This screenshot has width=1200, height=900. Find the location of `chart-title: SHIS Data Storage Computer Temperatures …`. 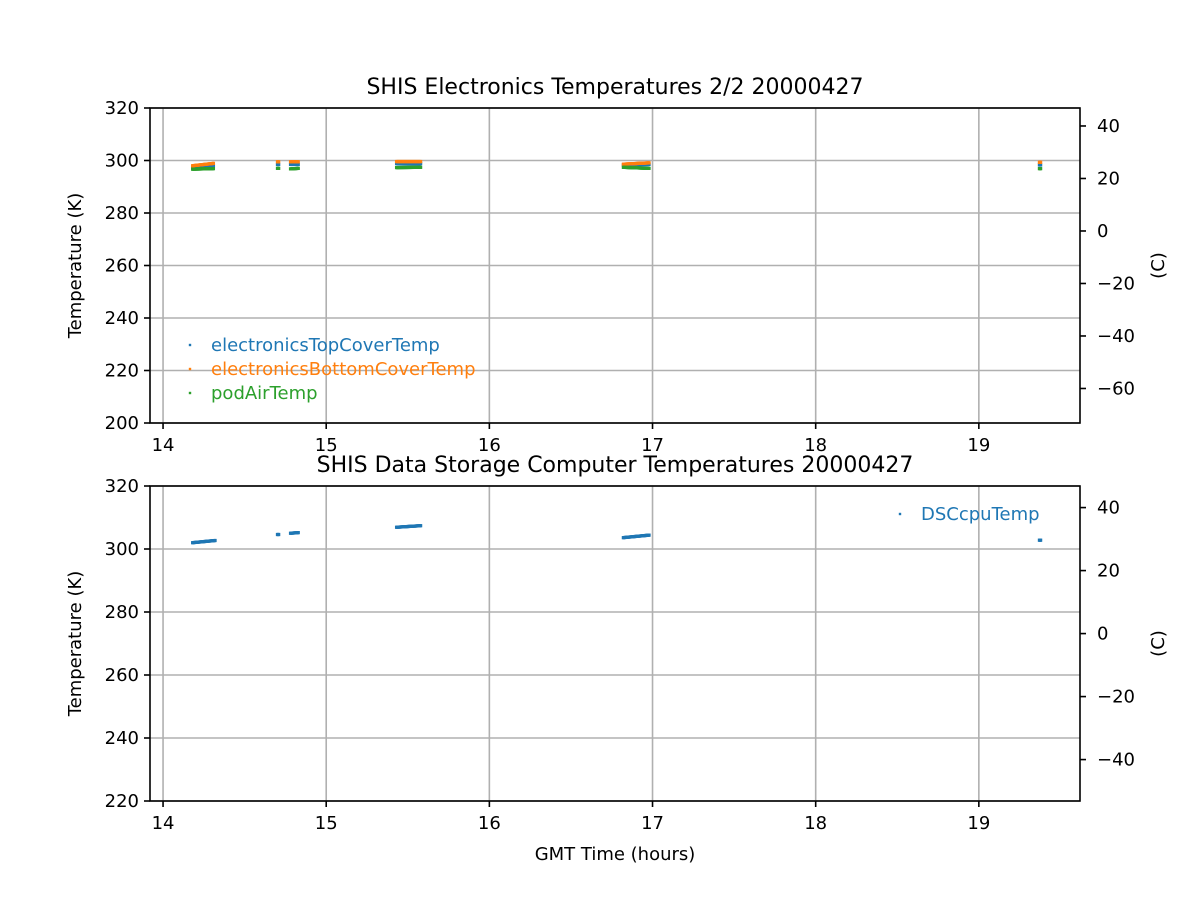

chart-title: SHIS Data Storage Computer Temperatures … is located at coordinates (615, 465).